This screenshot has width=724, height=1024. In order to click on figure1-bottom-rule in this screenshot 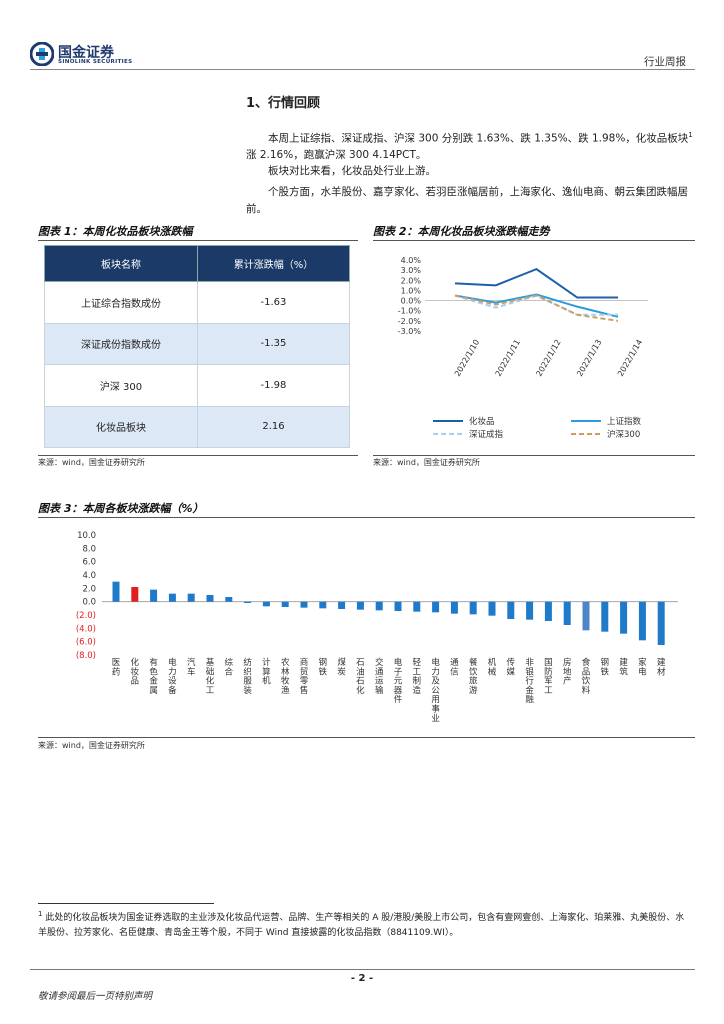, I will do `click(198, 455)`.